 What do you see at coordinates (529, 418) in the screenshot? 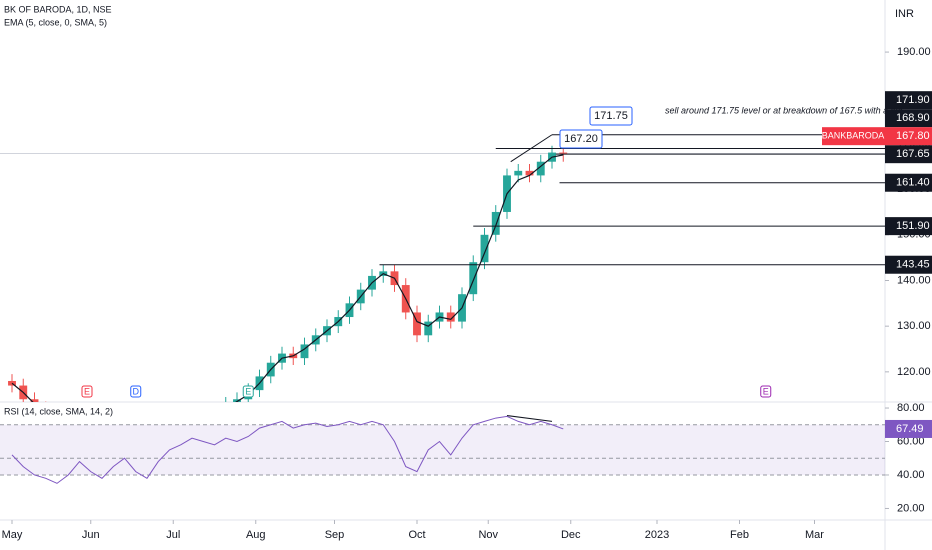
I see `divergence-line` at bounding box center [529, 418].